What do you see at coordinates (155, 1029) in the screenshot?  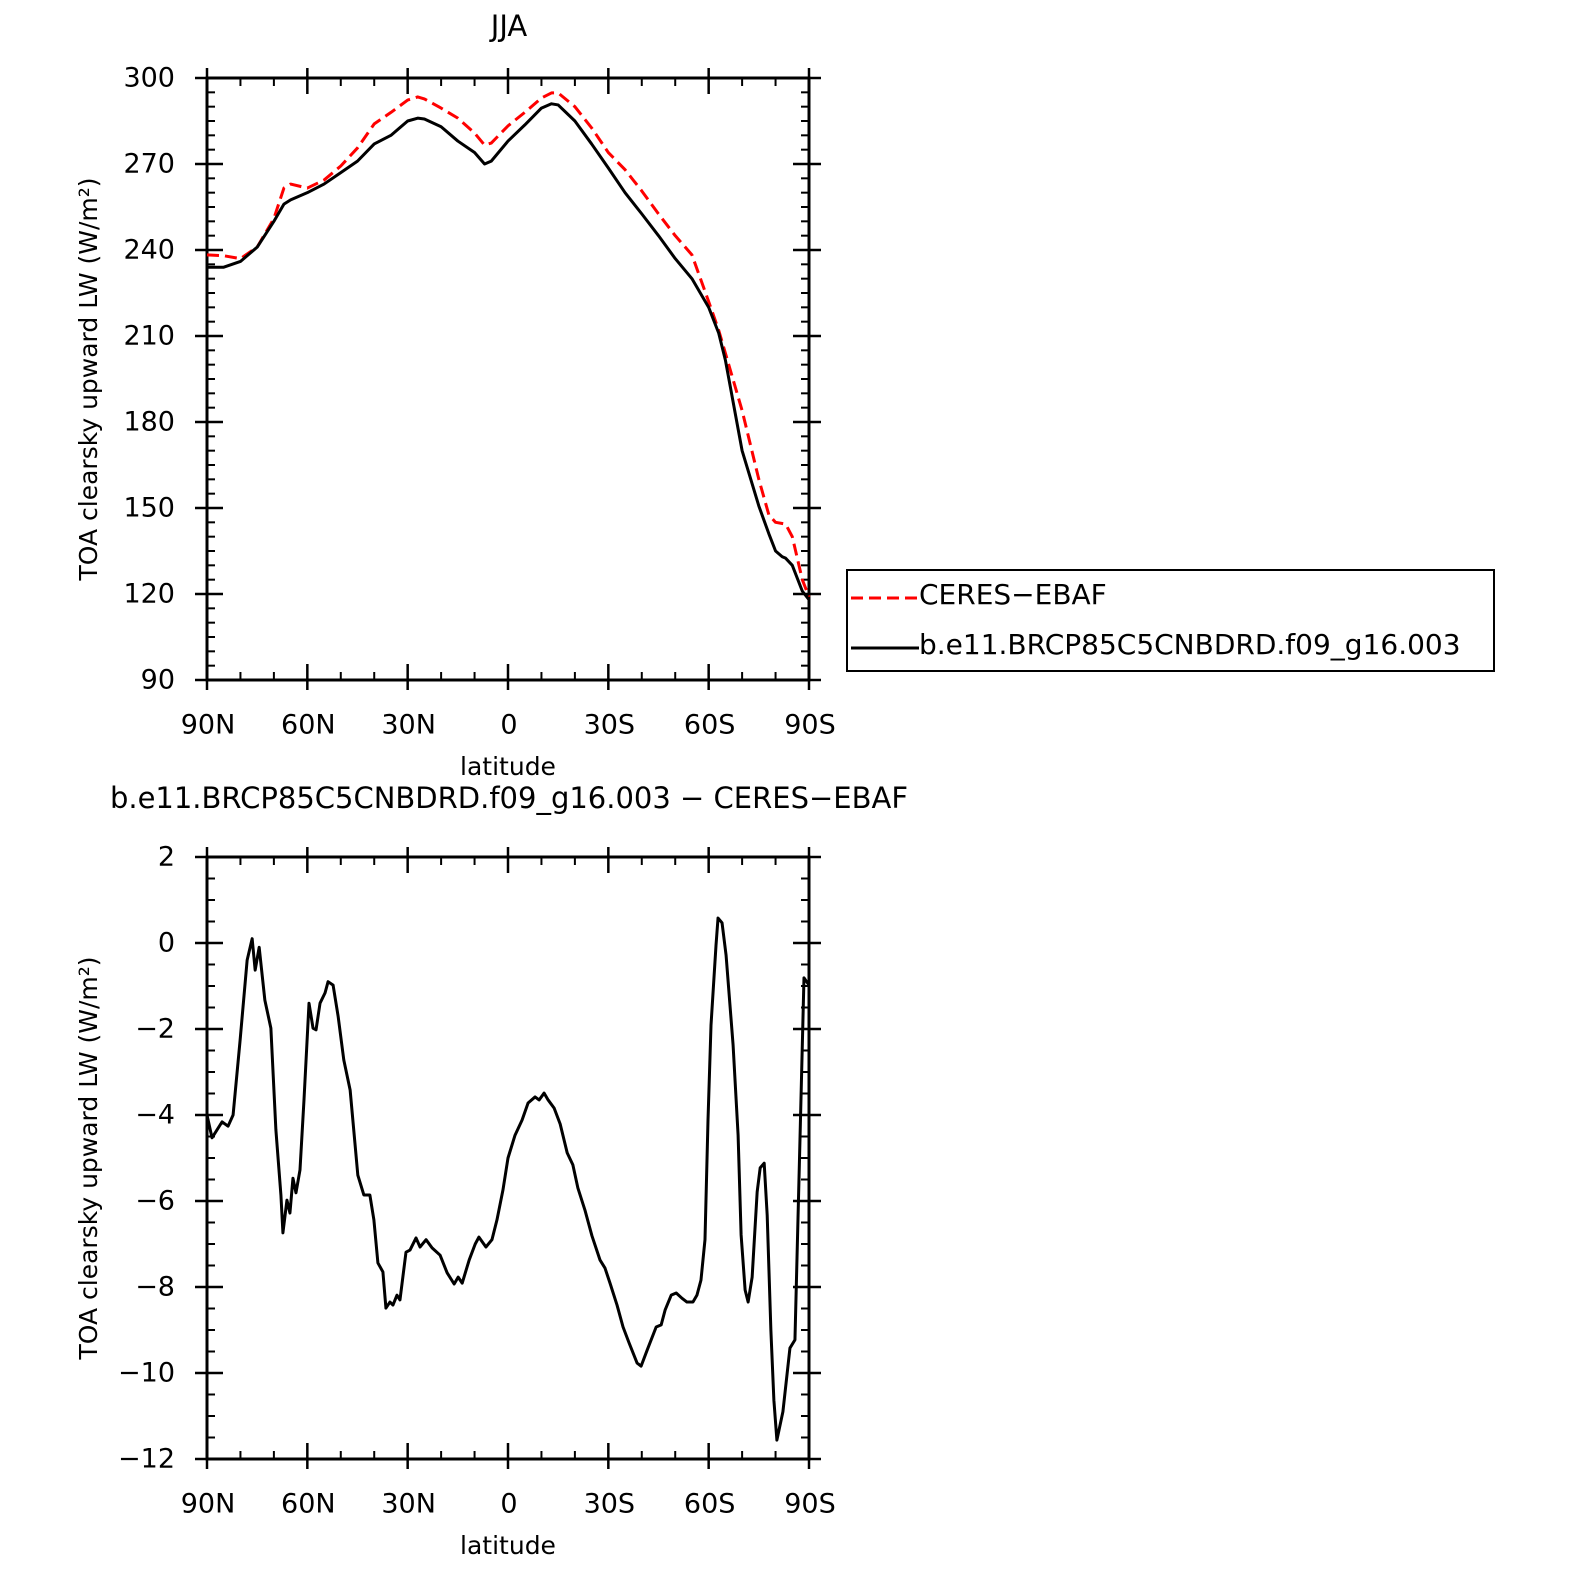 I see `y-tick-label: −2` at bounding box center [155, 1029].